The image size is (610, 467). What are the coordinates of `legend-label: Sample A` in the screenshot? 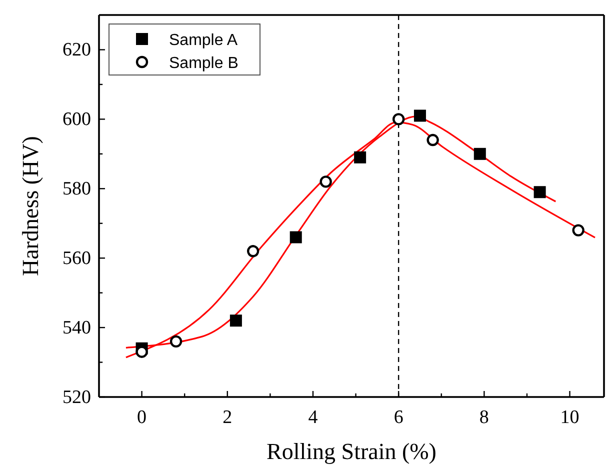 It's located at (203, 40).